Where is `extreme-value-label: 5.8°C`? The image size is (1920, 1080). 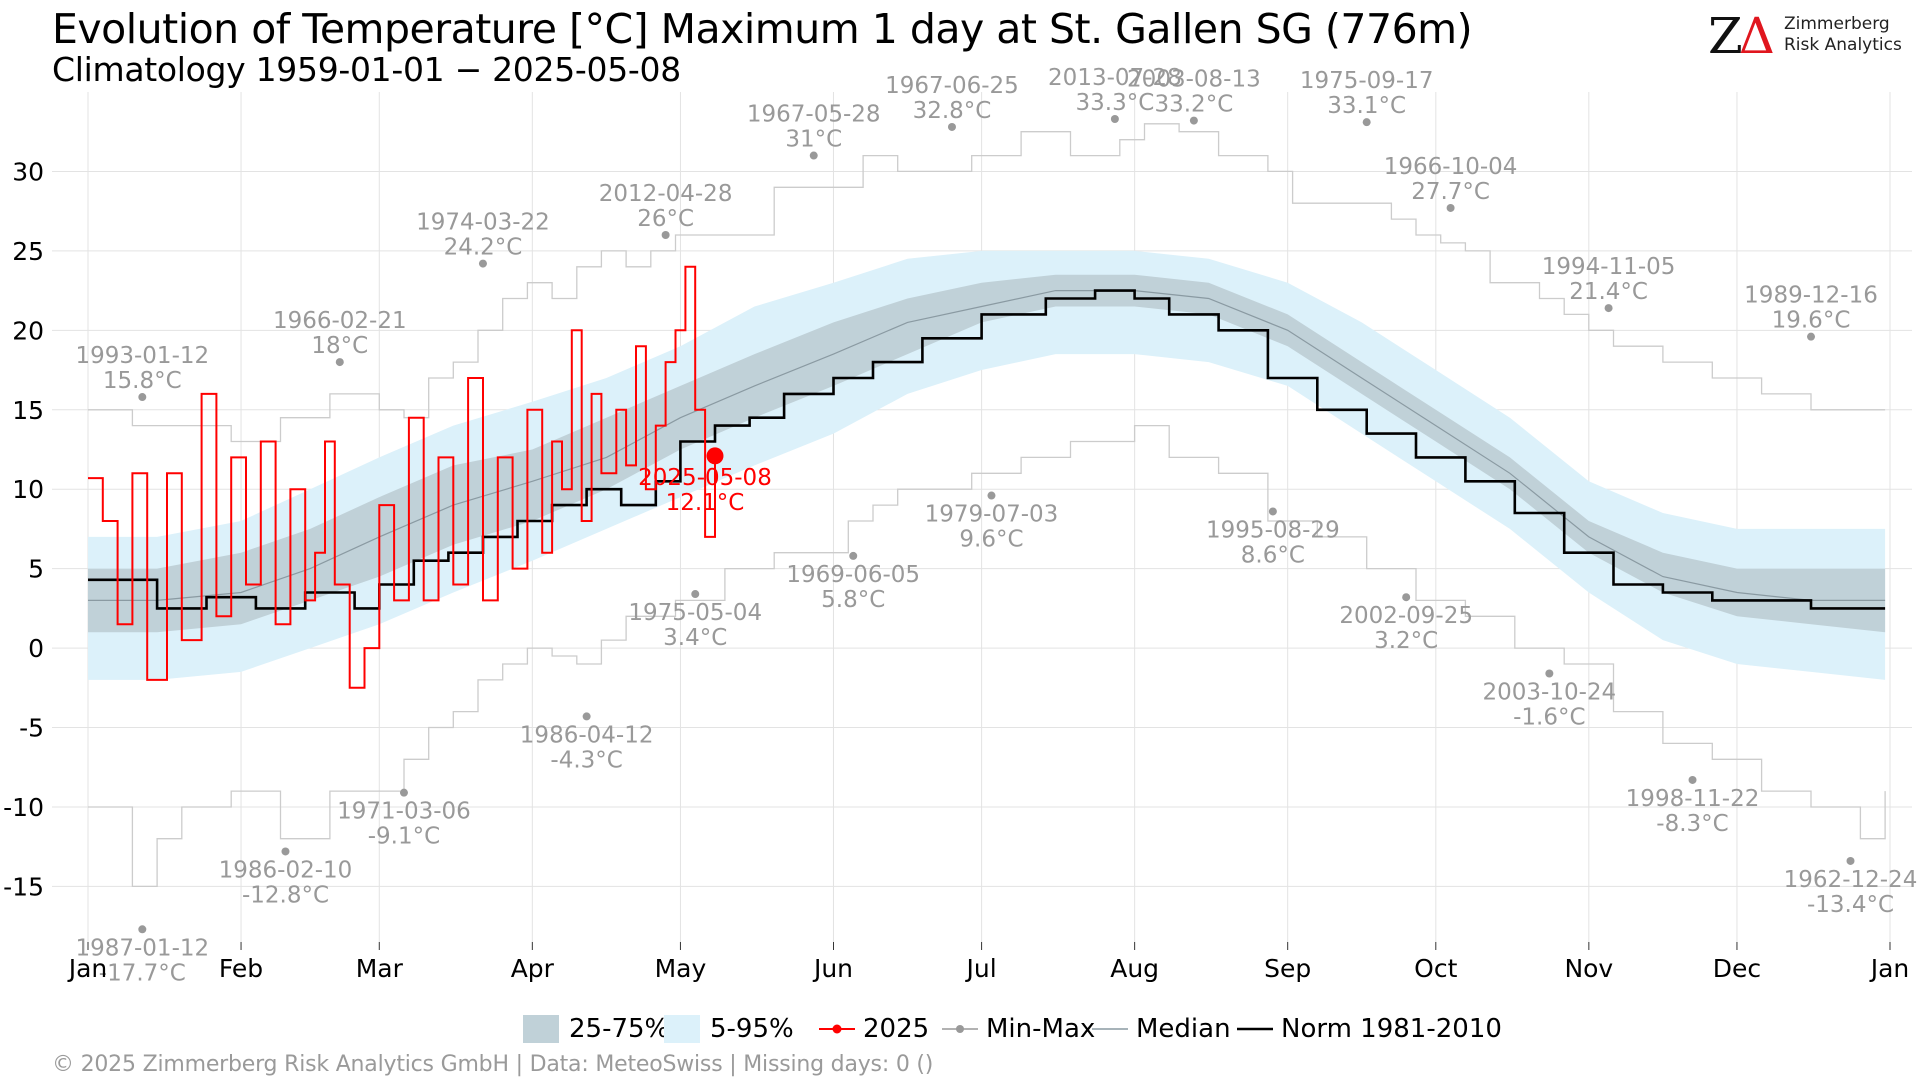 extreme-value-label: 5.8°C is located at coordinates (853, 600).